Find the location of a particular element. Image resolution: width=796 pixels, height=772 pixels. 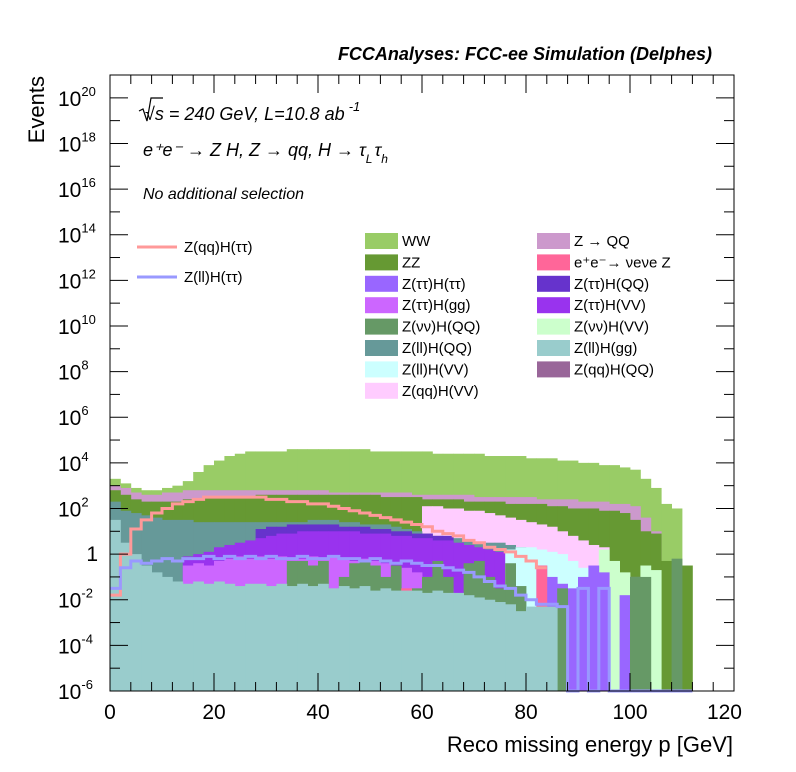

y-tick-label: 10⁻⁶ is located at coordinates (75, 690).